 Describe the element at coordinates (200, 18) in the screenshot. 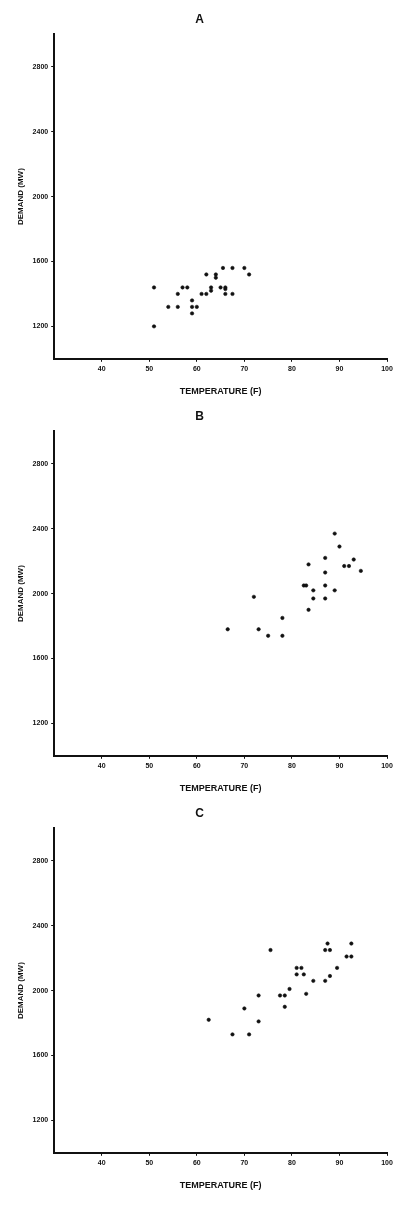

I see `chart-title: A` at that location.